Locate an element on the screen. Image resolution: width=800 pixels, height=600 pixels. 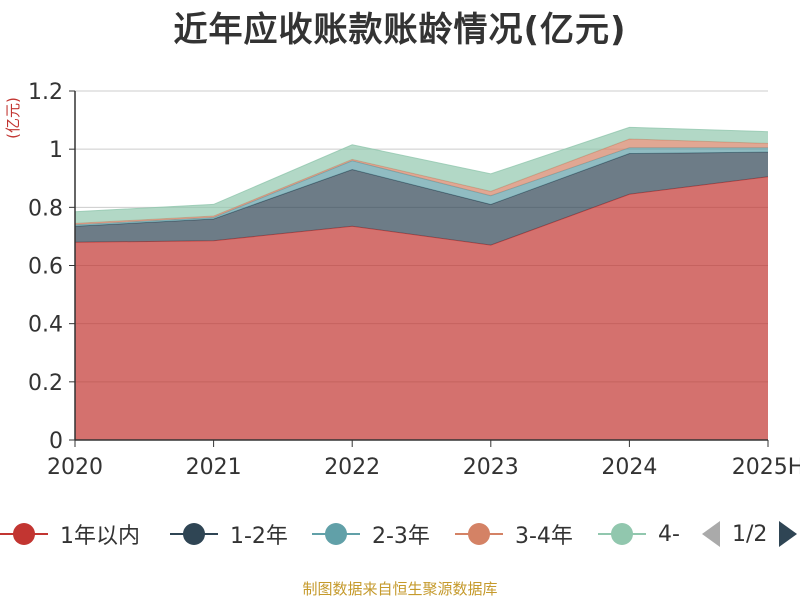
legend-label: 1年以内 is located at coordinates (100, 536).